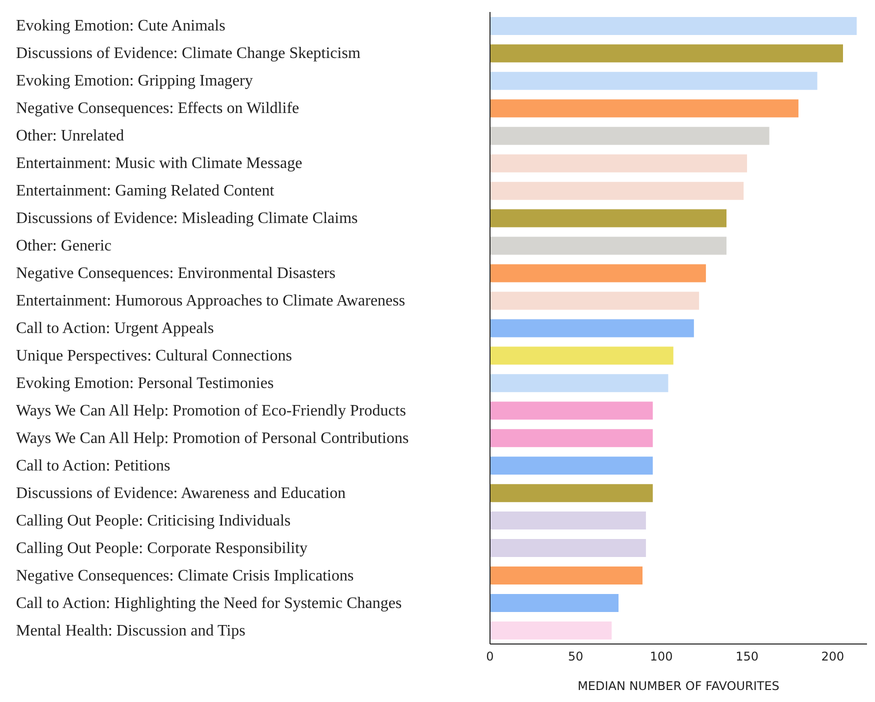 The image size is (875, 702). Describe the element at coordinates (121, 26) in the screenshot. I see `y-tick-label: Evoking Emotion: Cute Animals` at that location.